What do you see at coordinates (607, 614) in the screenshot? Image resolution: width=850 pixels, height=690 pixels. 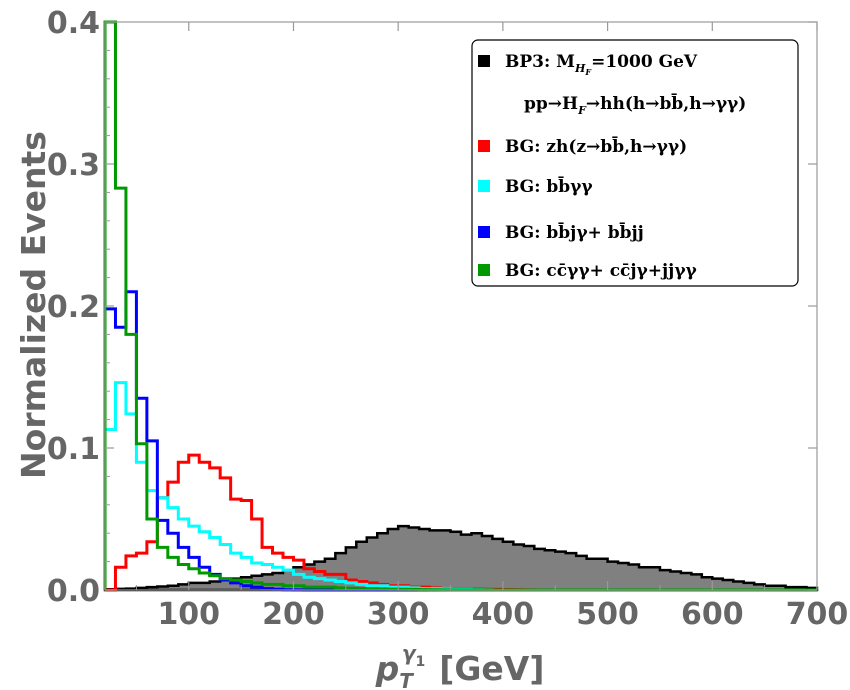 I see `x-tick-label: 500` at bounding box center [607, 614].